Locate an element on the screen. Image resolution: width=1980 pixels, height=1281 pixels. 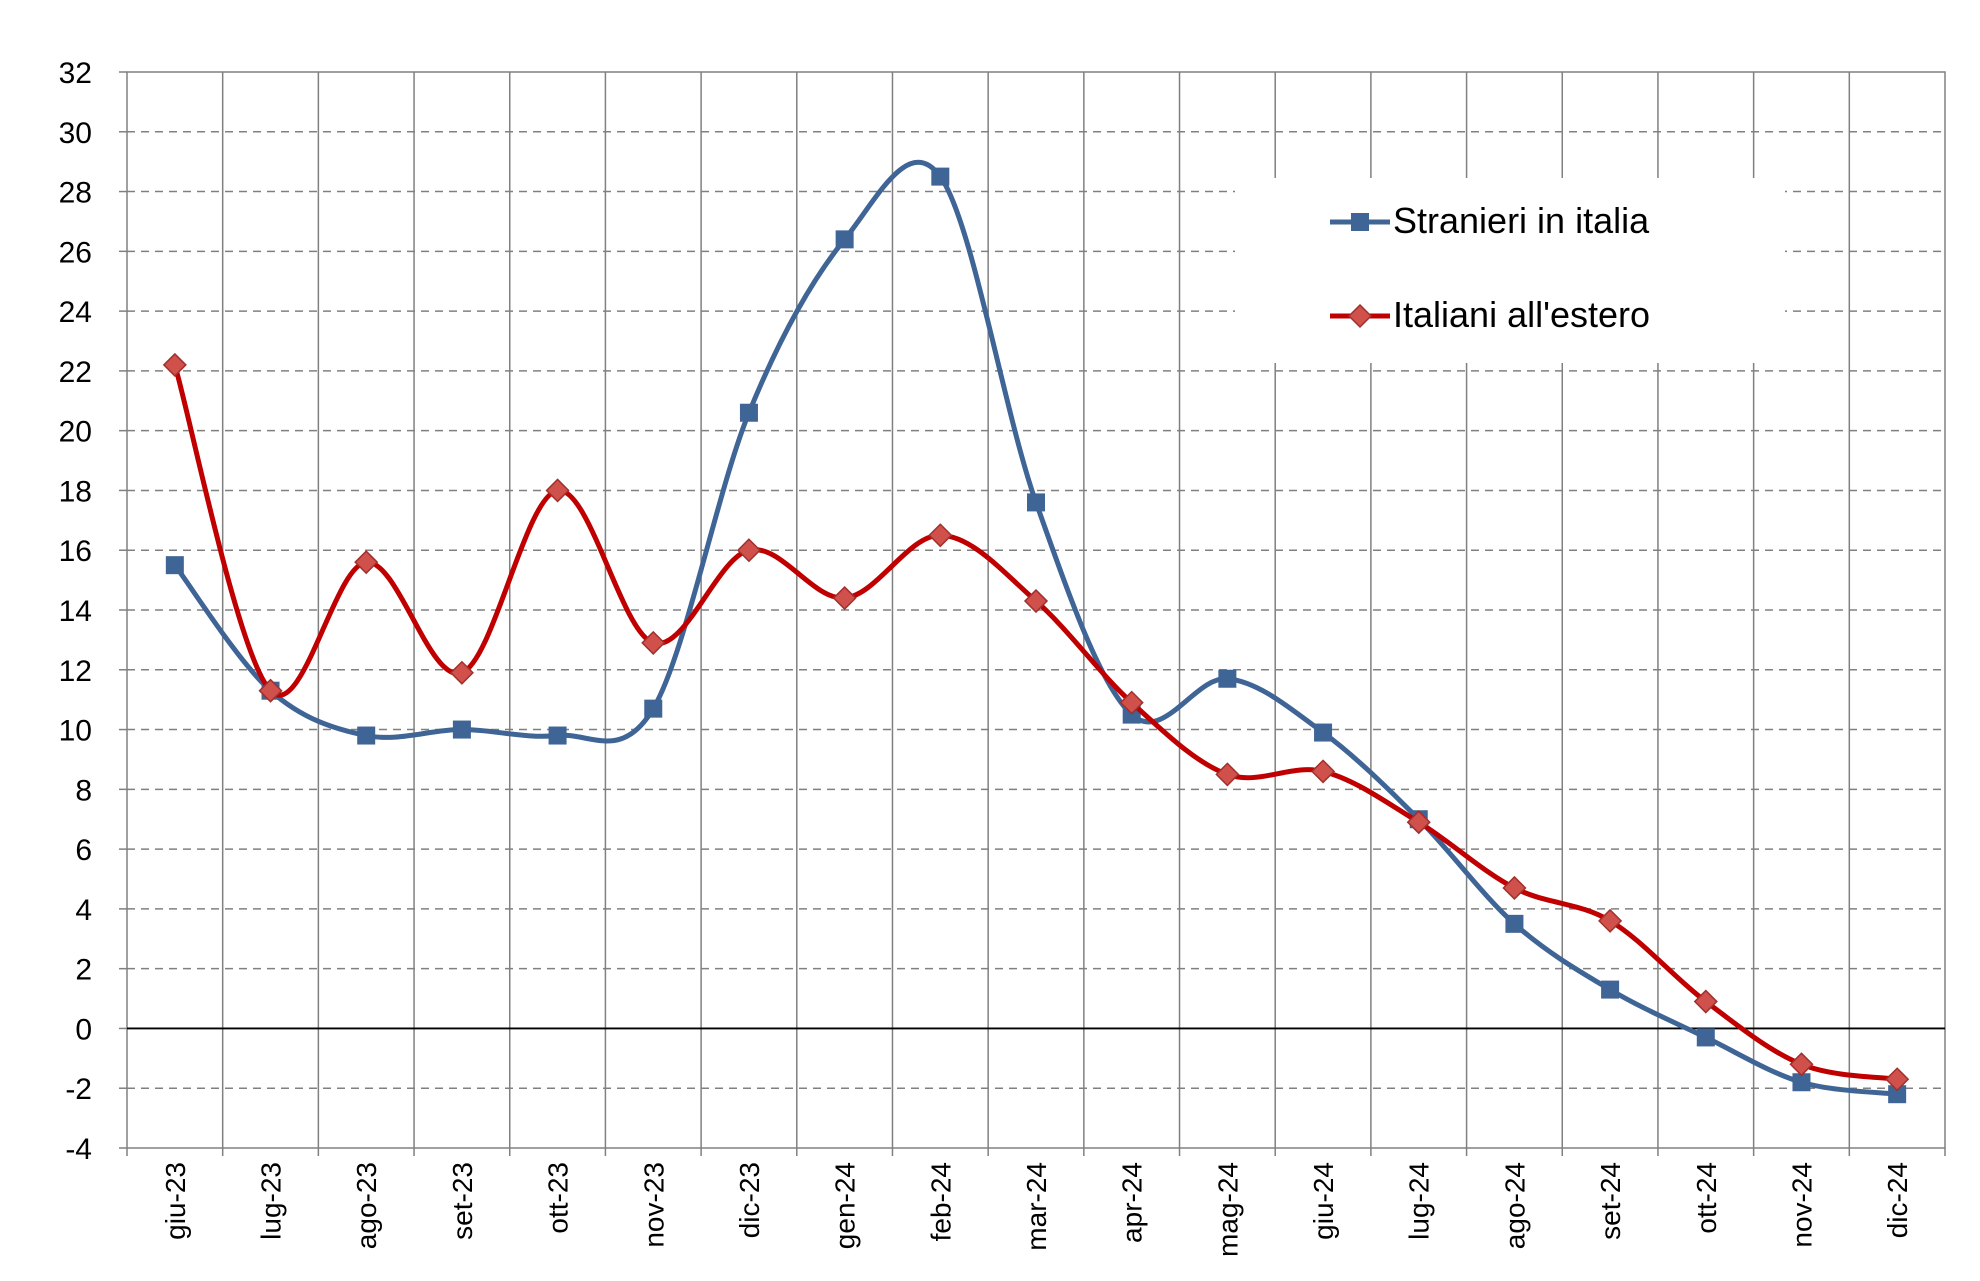
x-tick-label: nov-24 is located at coordinates (1801, 1205).